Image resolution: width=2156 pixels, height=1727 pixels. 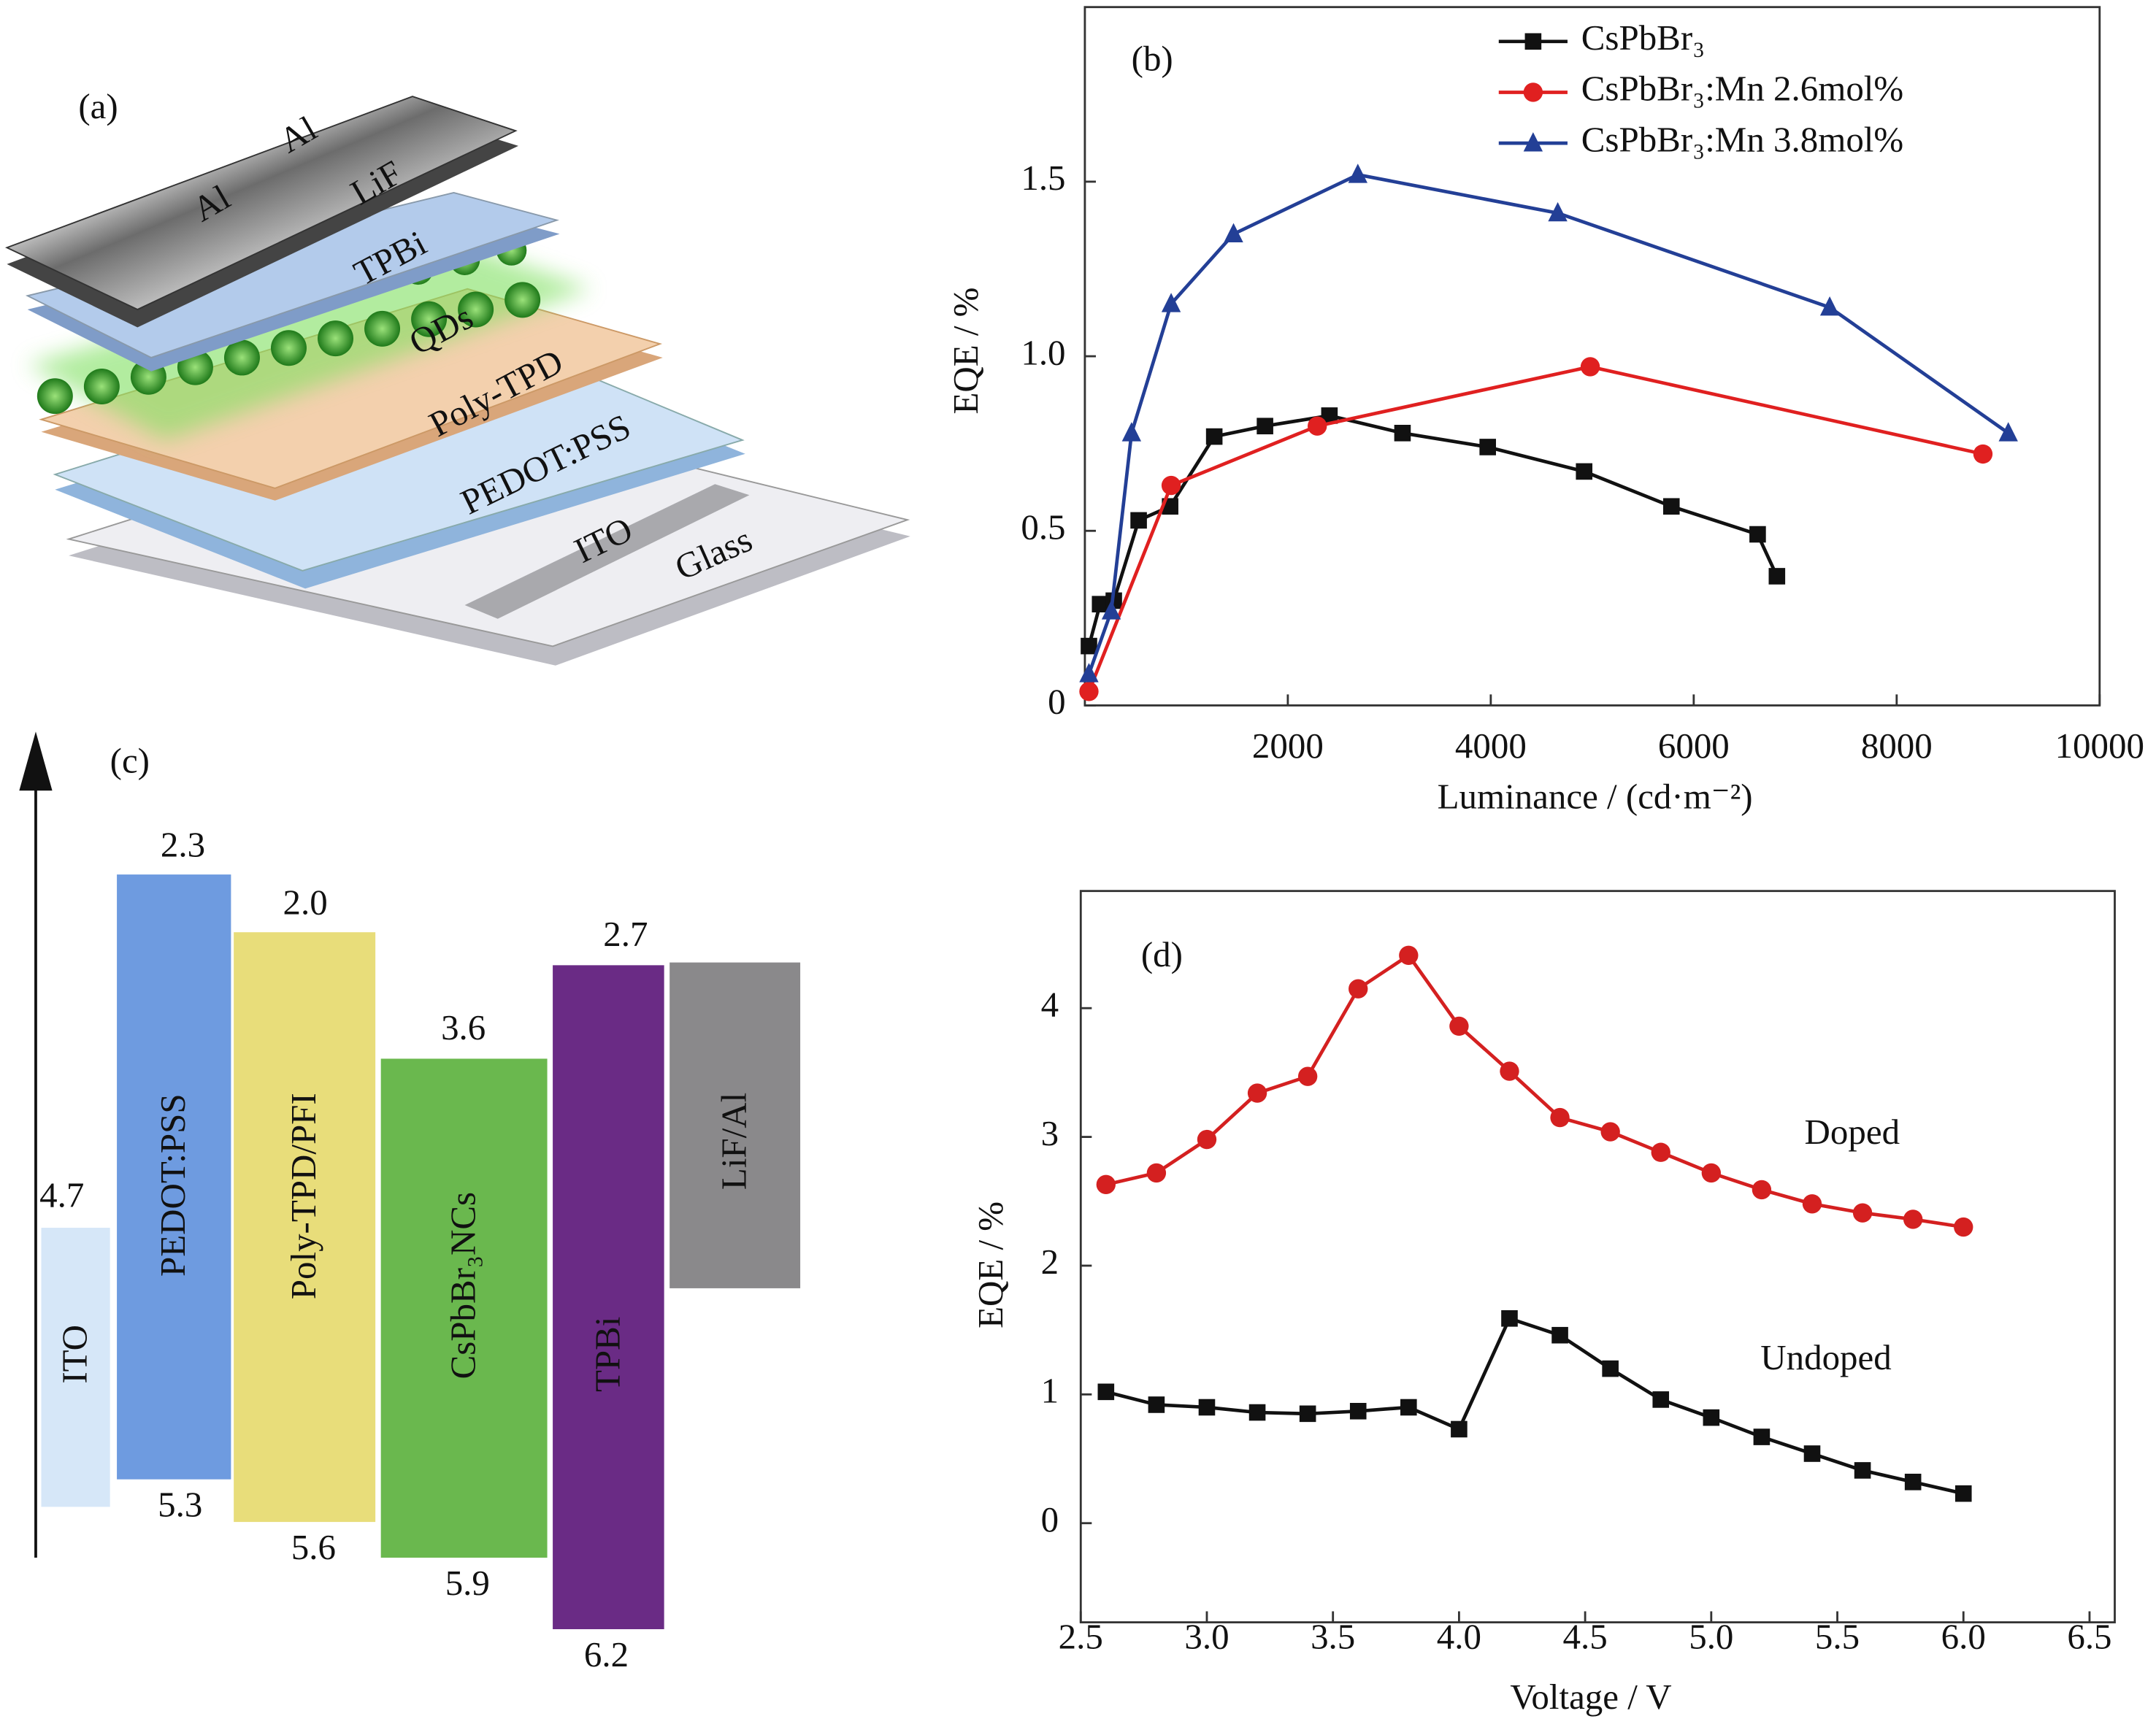 I want to click on x-tick-label: 2000, so click(x=1288, y=746).